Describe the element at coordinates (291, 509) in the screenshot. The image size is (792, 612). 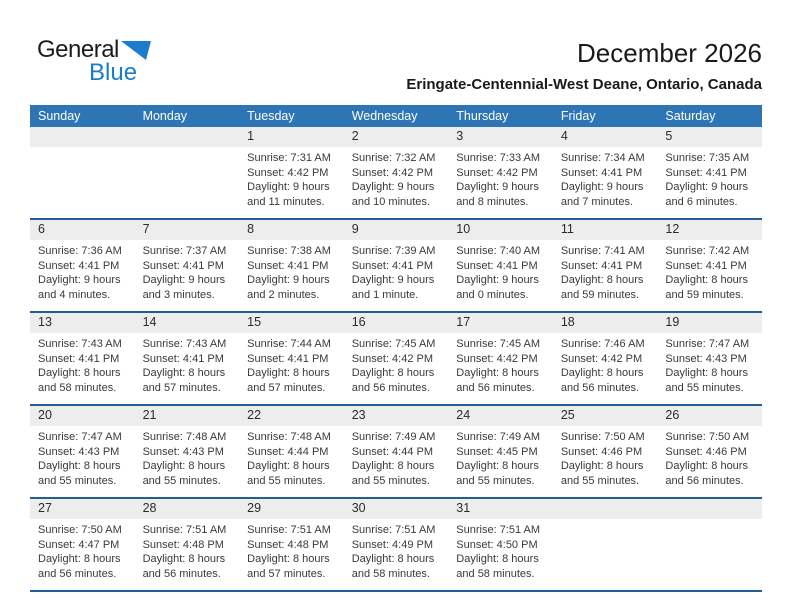
I see `day-number: 29` at that location.